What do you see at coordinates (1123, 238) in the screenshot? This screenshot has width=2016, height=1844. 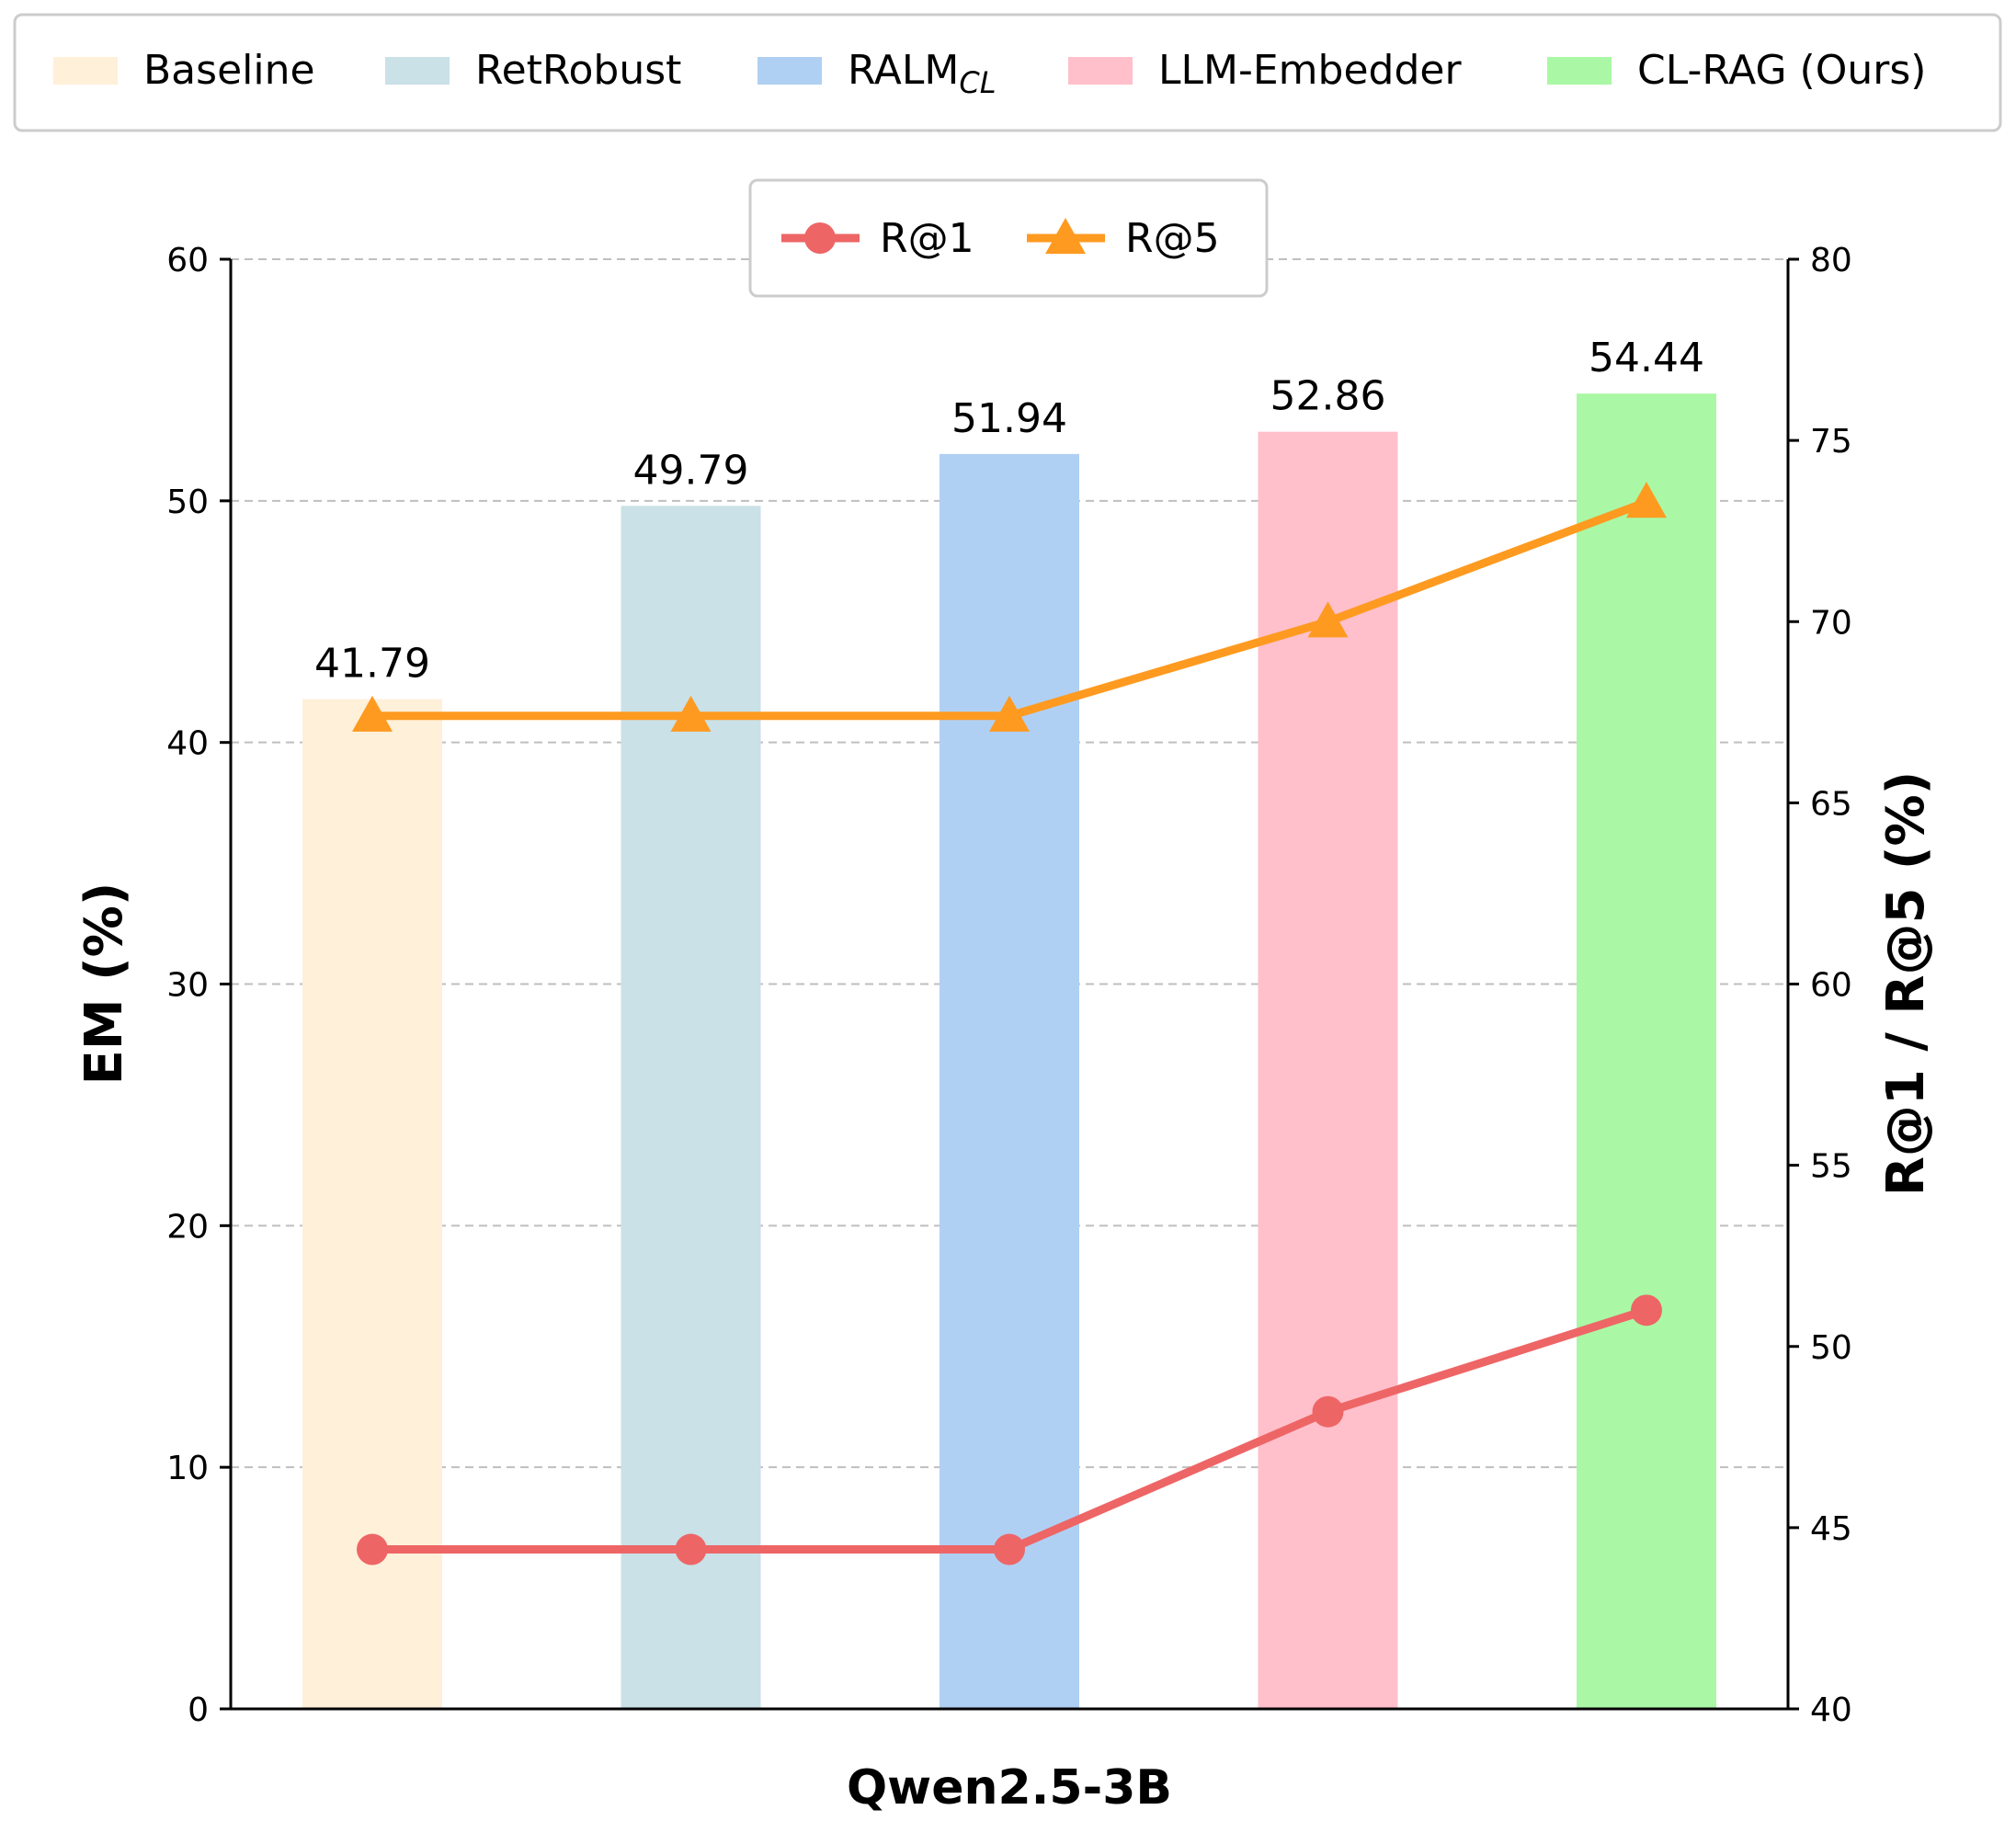 I see `line-legend-item: R@5` at bounding box center [1123, 238].